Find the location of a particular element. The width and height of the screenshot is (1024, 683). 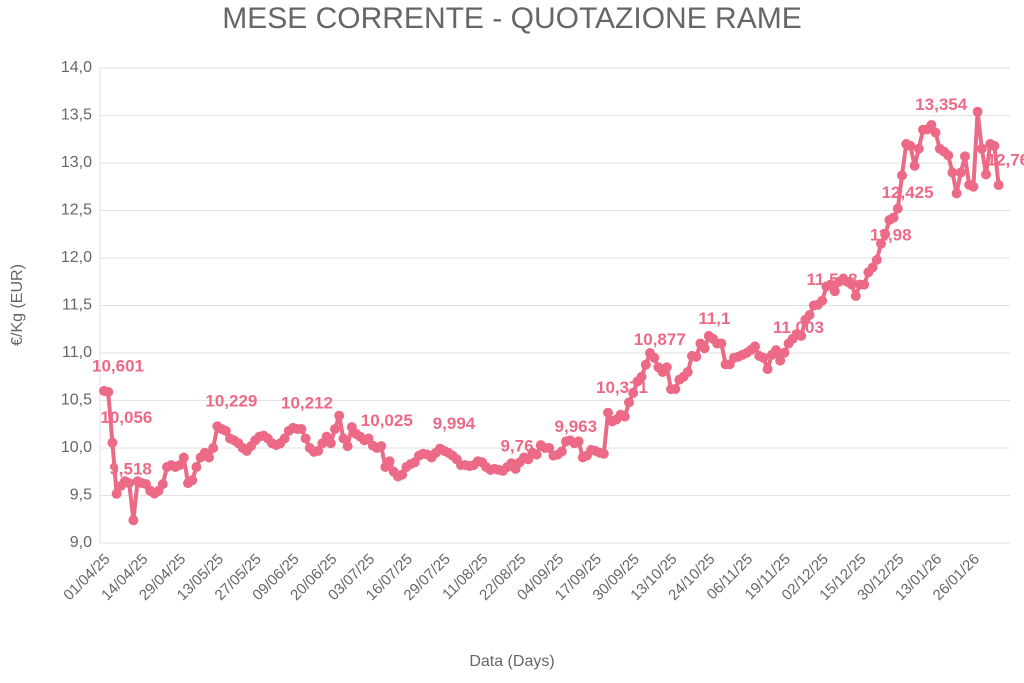

y-tick-label: 11,5 is located at coordinates (77, 305).